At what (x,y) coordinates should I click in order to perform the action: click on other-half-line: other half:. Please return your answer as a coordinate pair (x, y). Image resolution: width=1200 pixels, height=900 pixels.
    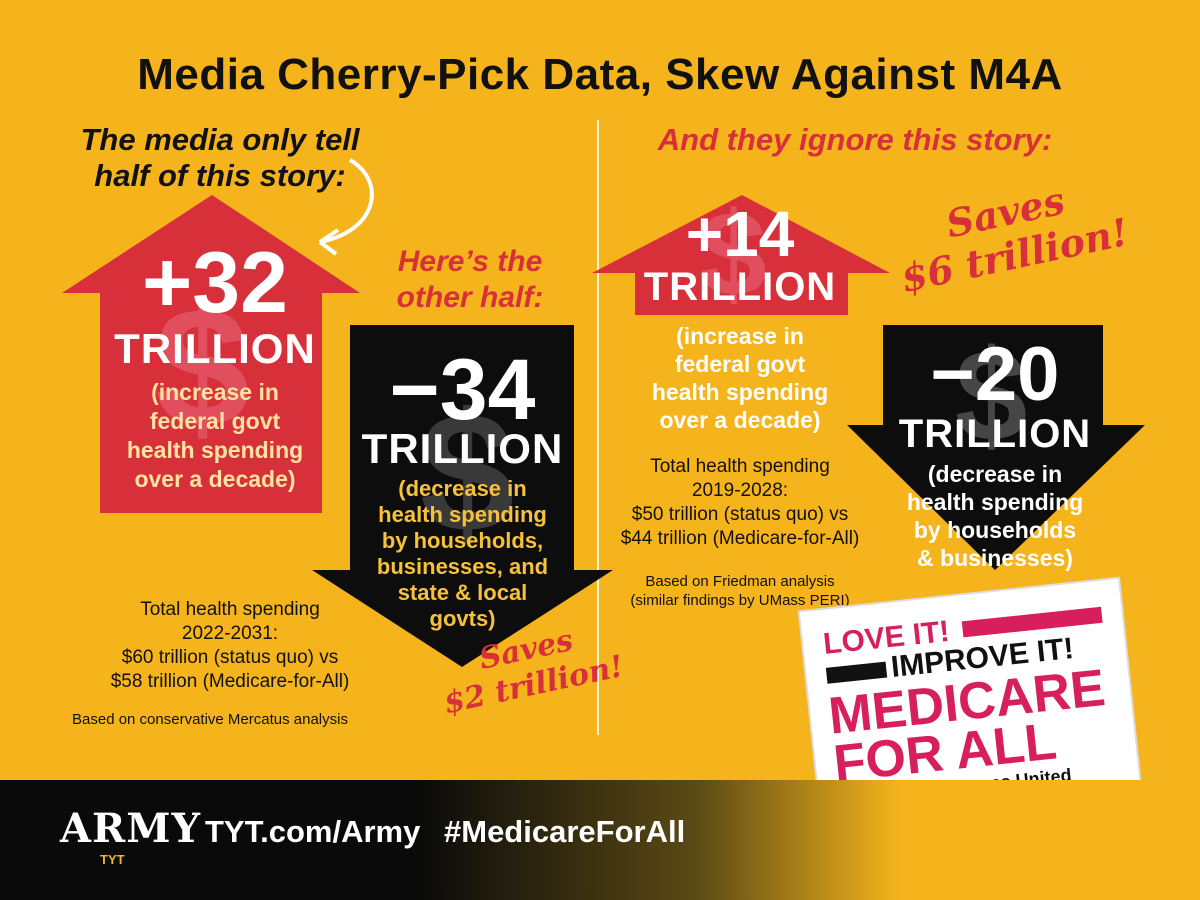
    Looking at the image, I should click on (470, 297).